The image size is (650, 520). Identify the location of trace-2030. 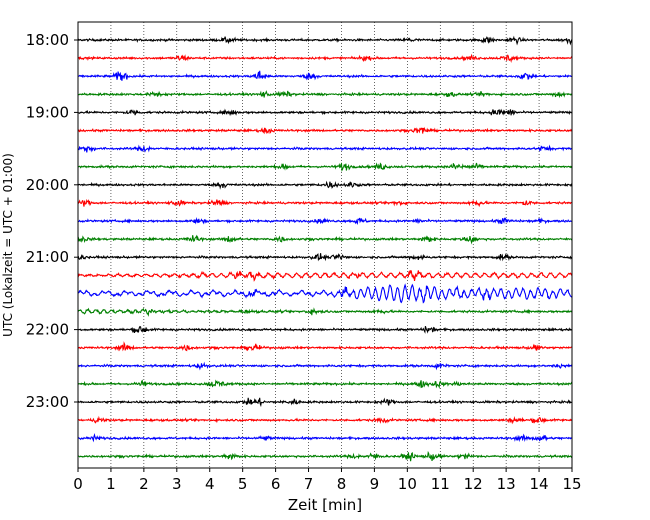
(325, 221).